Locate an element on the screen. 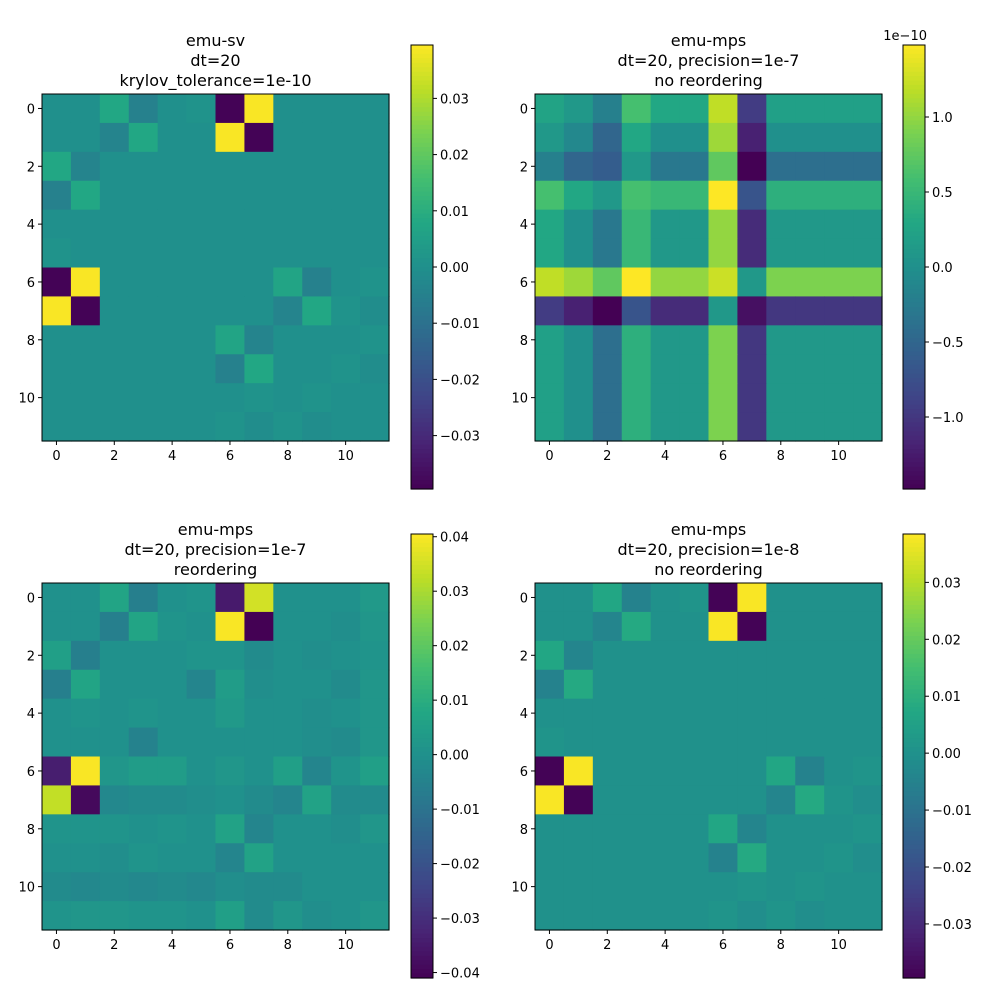 The width and height of the screenshot is (1000, 1000). colorbar-tick-label: 0.01 is located at coordinates (946, 697).